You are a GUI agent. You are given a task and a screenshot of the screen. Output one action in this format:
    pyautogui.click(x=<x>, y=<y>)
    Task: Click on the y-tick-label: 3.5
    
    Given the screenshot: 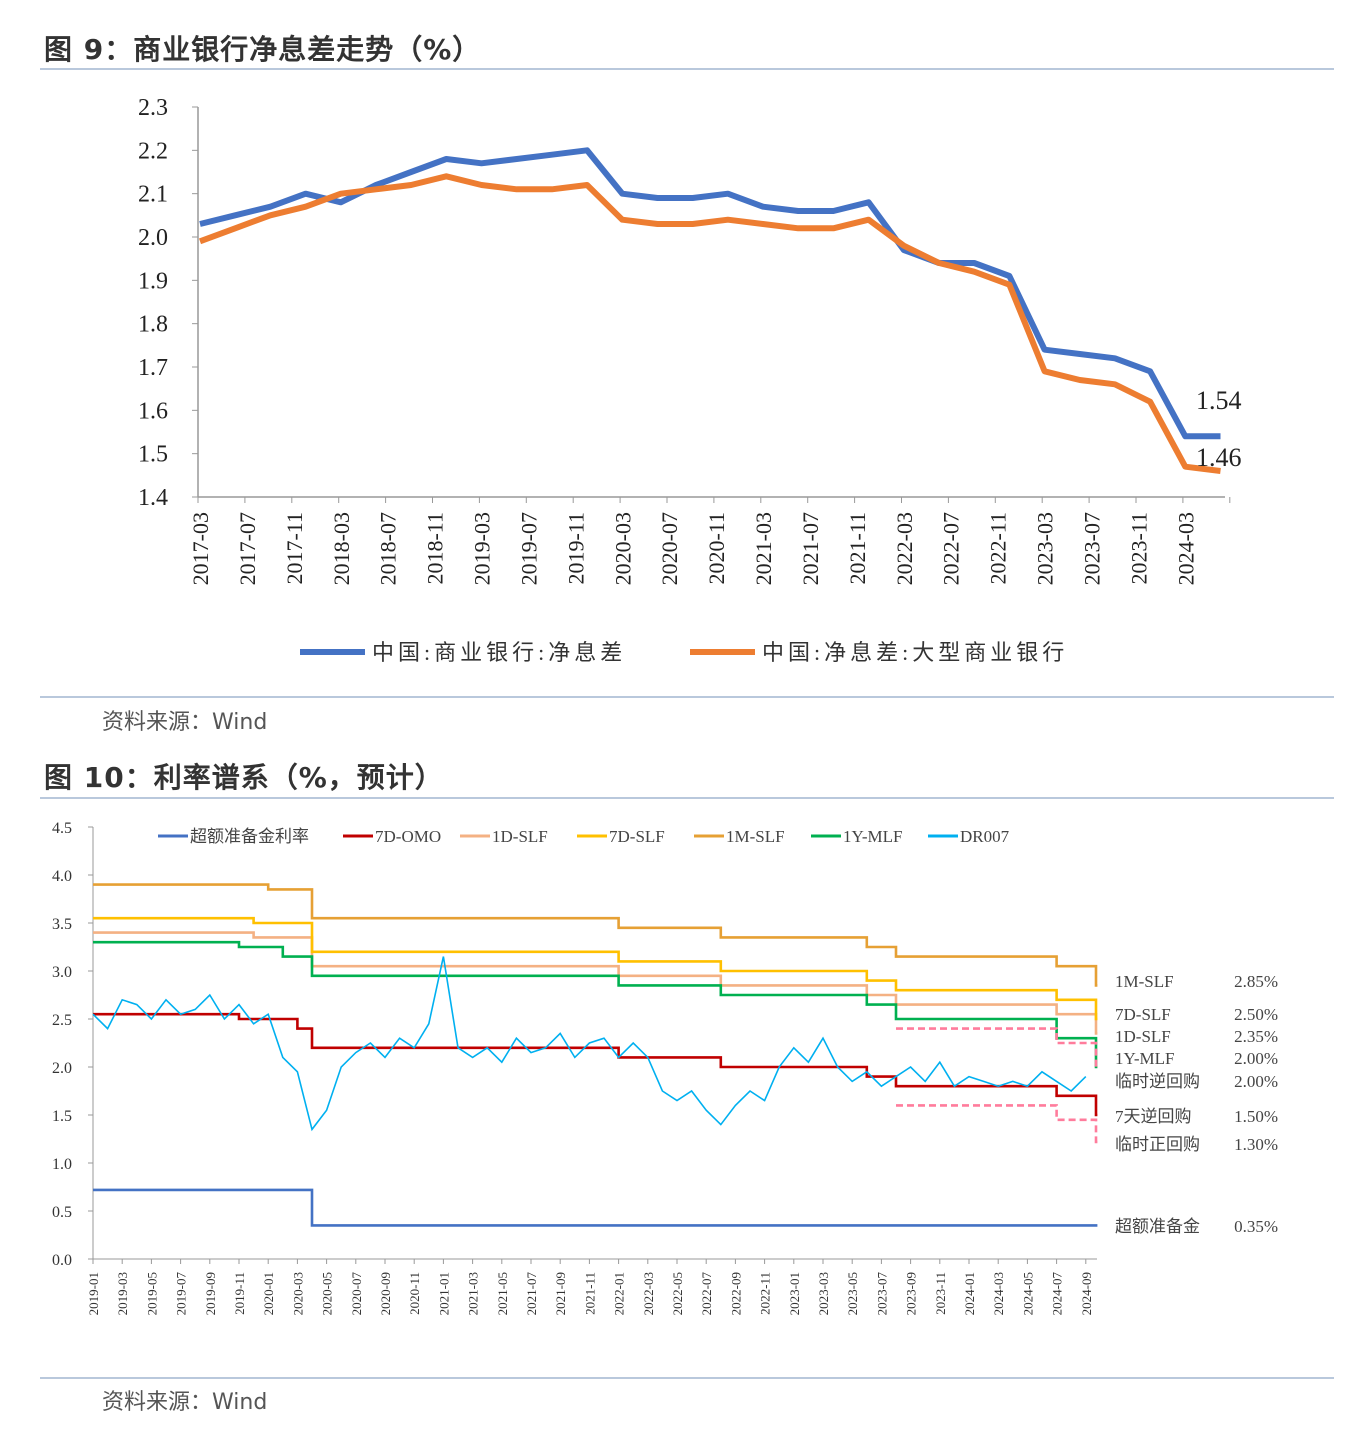 What is the action you would take?
    pyautogui.click(x=62, y=924)
    